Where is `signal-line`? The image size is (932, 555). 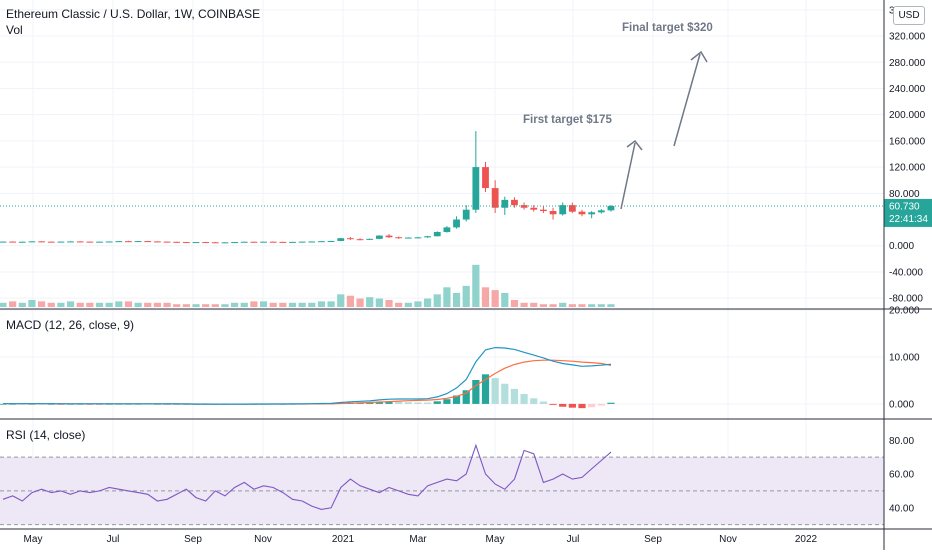
signal-line is located at coordinates (307, 382).